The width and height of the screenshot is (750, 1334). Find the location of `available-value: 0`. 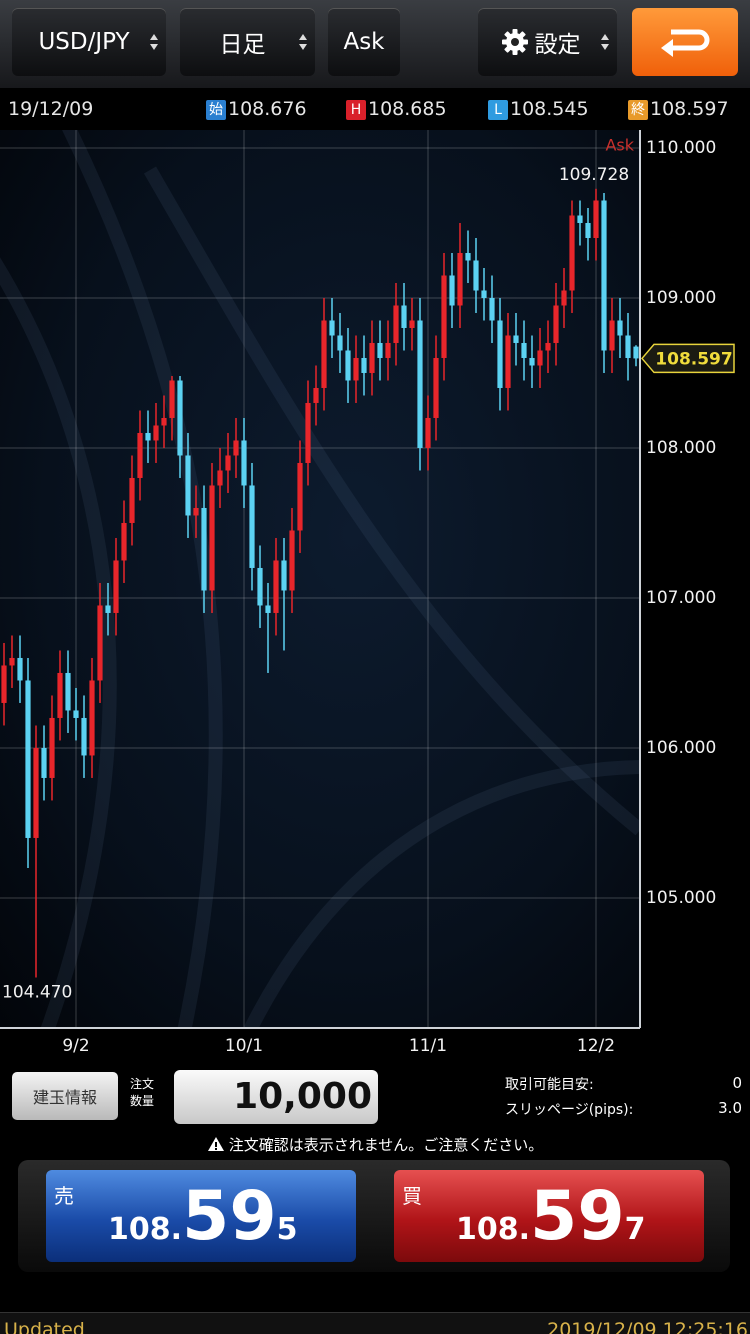

available-value: 0 is located at coordinates (737, 1083).